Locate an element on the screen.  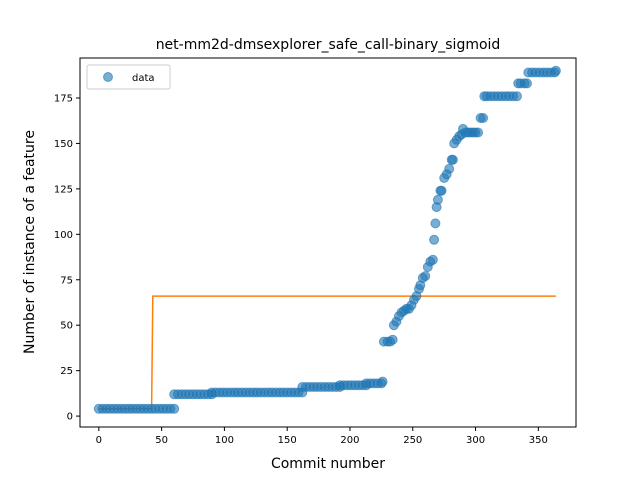
legend-box is located at coordinates (128, 77).